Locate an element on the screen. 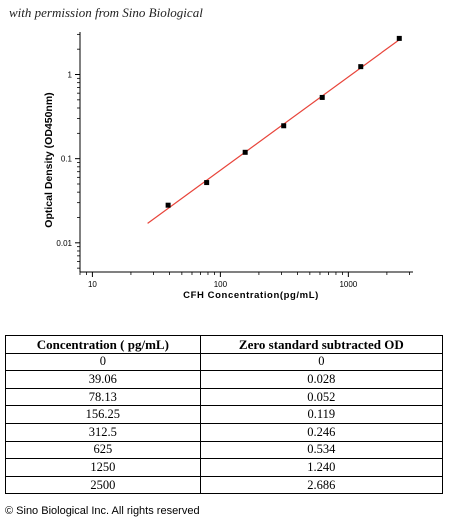 The width and height of the screenshot is (450, 519). table-row: 78.13 0.052 is located at coordinates (224, 397).